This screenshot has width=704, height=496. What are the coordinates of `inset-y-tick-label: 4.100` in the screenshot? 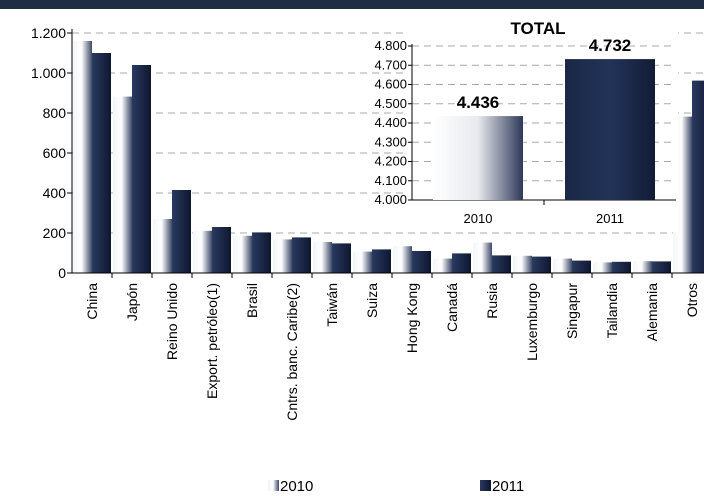 It's located at (390, 180).